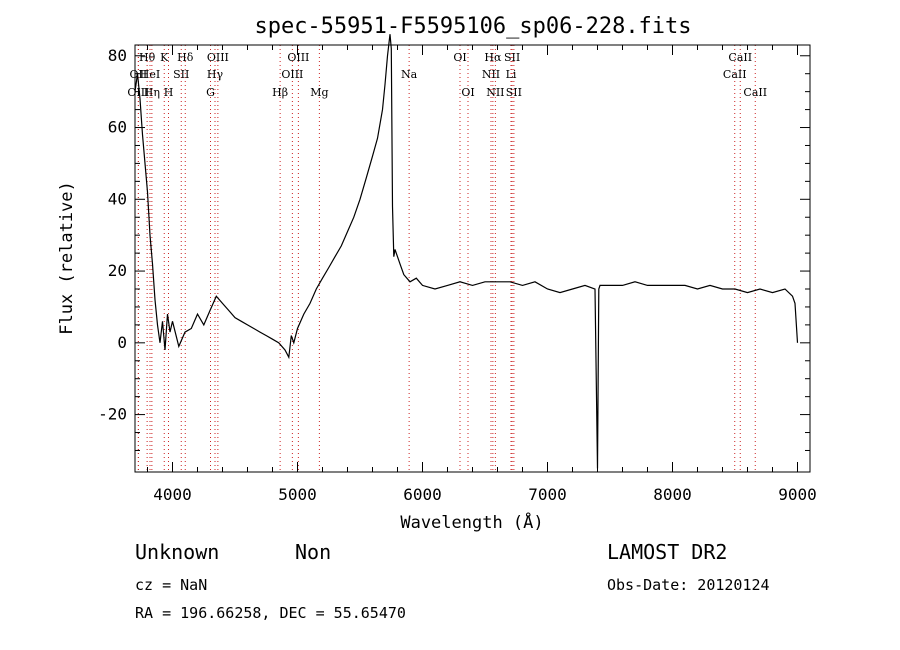 This screenshot has width=900, height=650. What do you see at coordinates (491, 74) in the screenshot?
I see `line-label-21: NII` at bounding box center [491, 74].